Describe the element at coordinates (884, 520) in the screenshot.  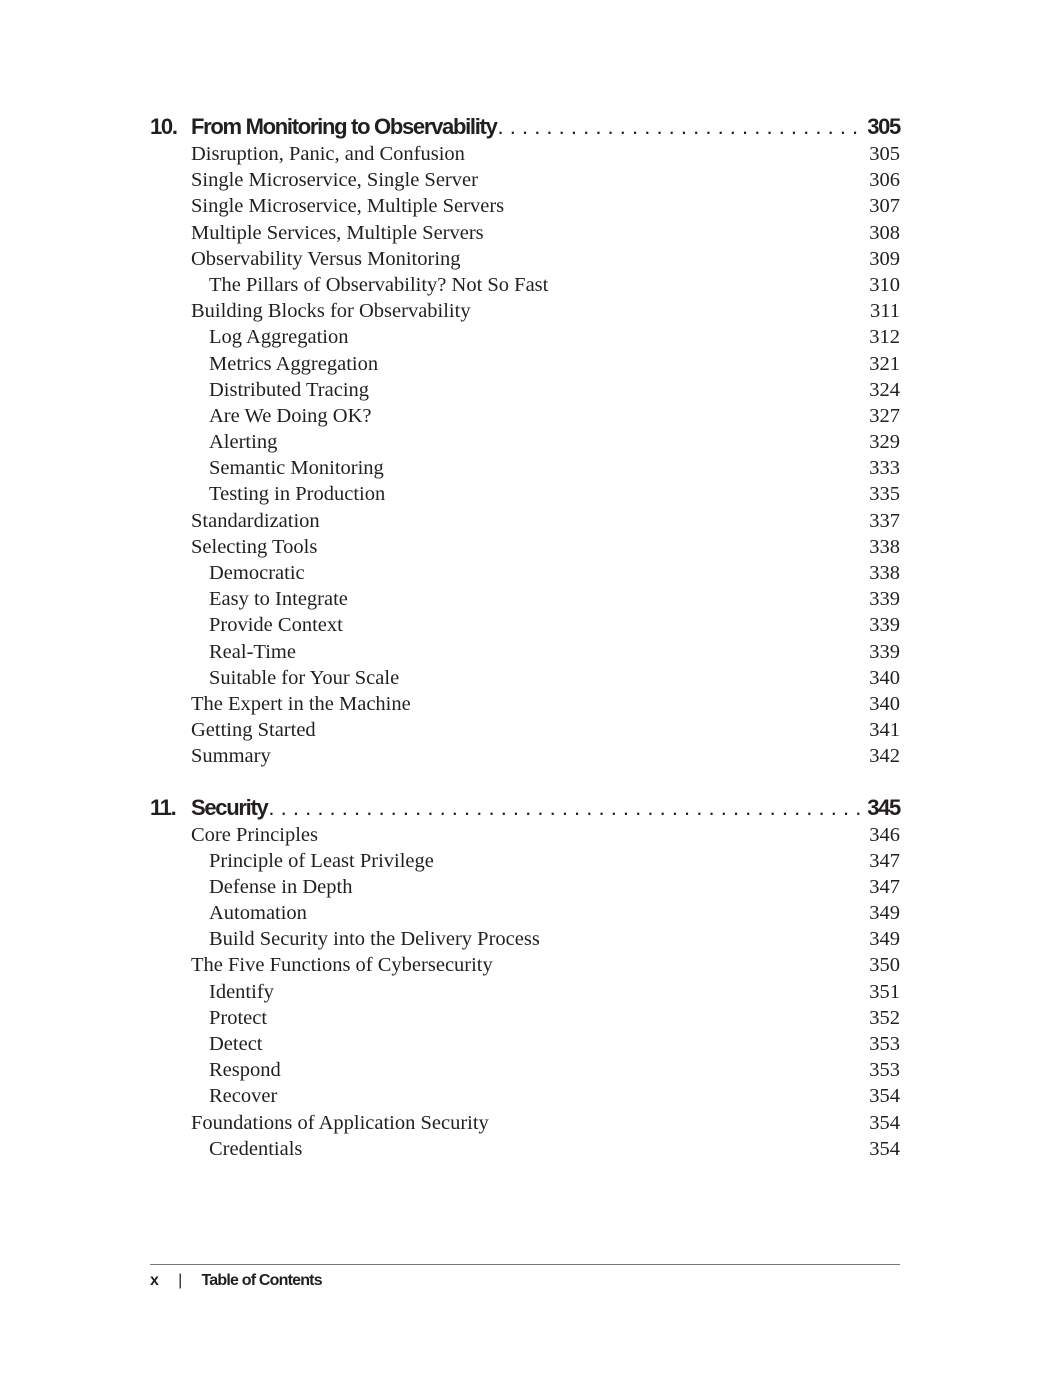
I see `entry-page-number: 337` at that location.